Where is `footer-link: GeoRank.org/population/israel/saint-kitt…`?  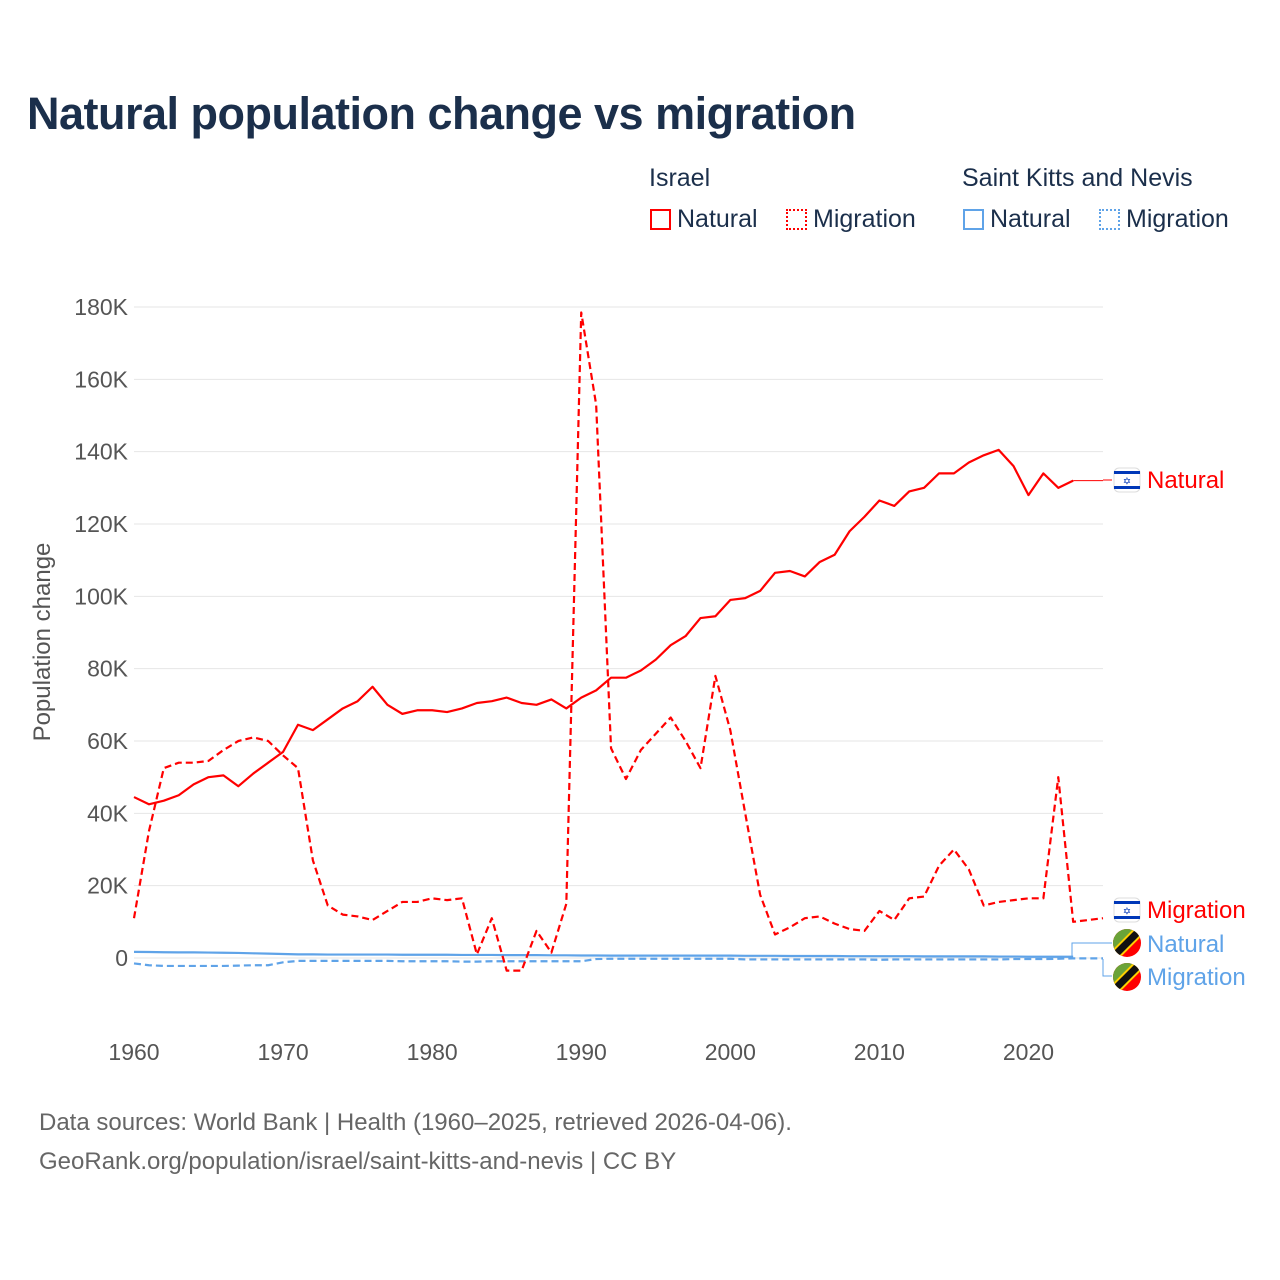
footer-link: GeoRank.org/population/israel/saint-kitt… is located at coordinates (358, 1161).